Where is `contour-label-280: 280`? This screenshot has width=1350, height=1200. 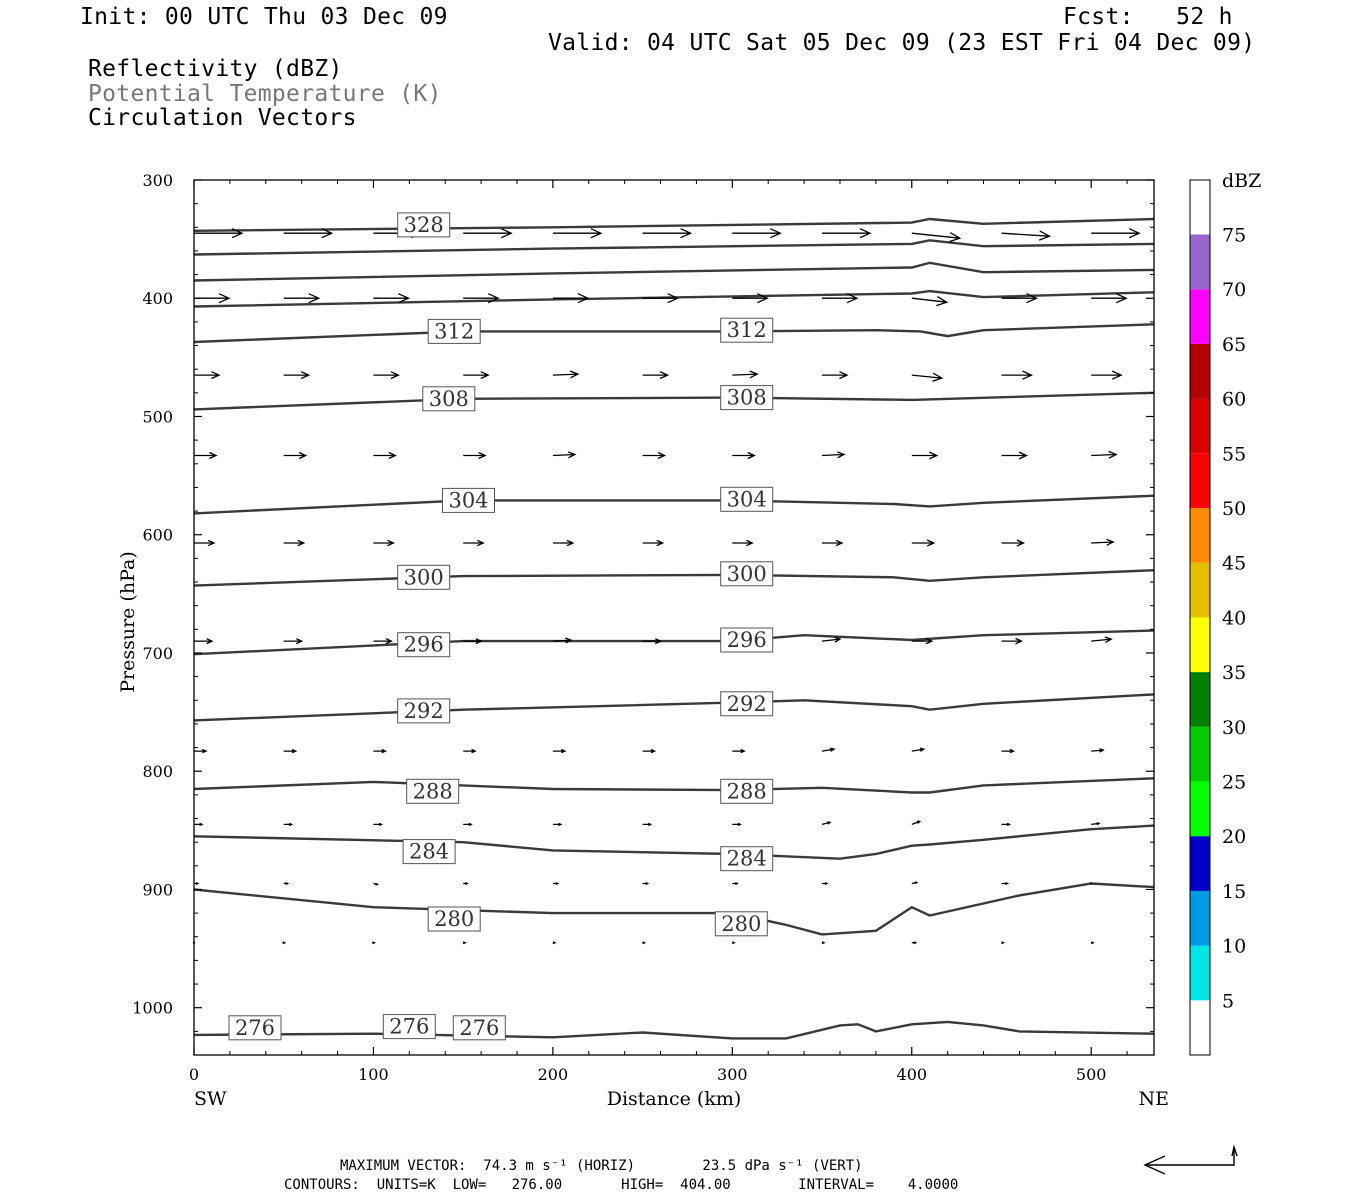 contour-label-280: 280 is located at coordinates (454, 919).